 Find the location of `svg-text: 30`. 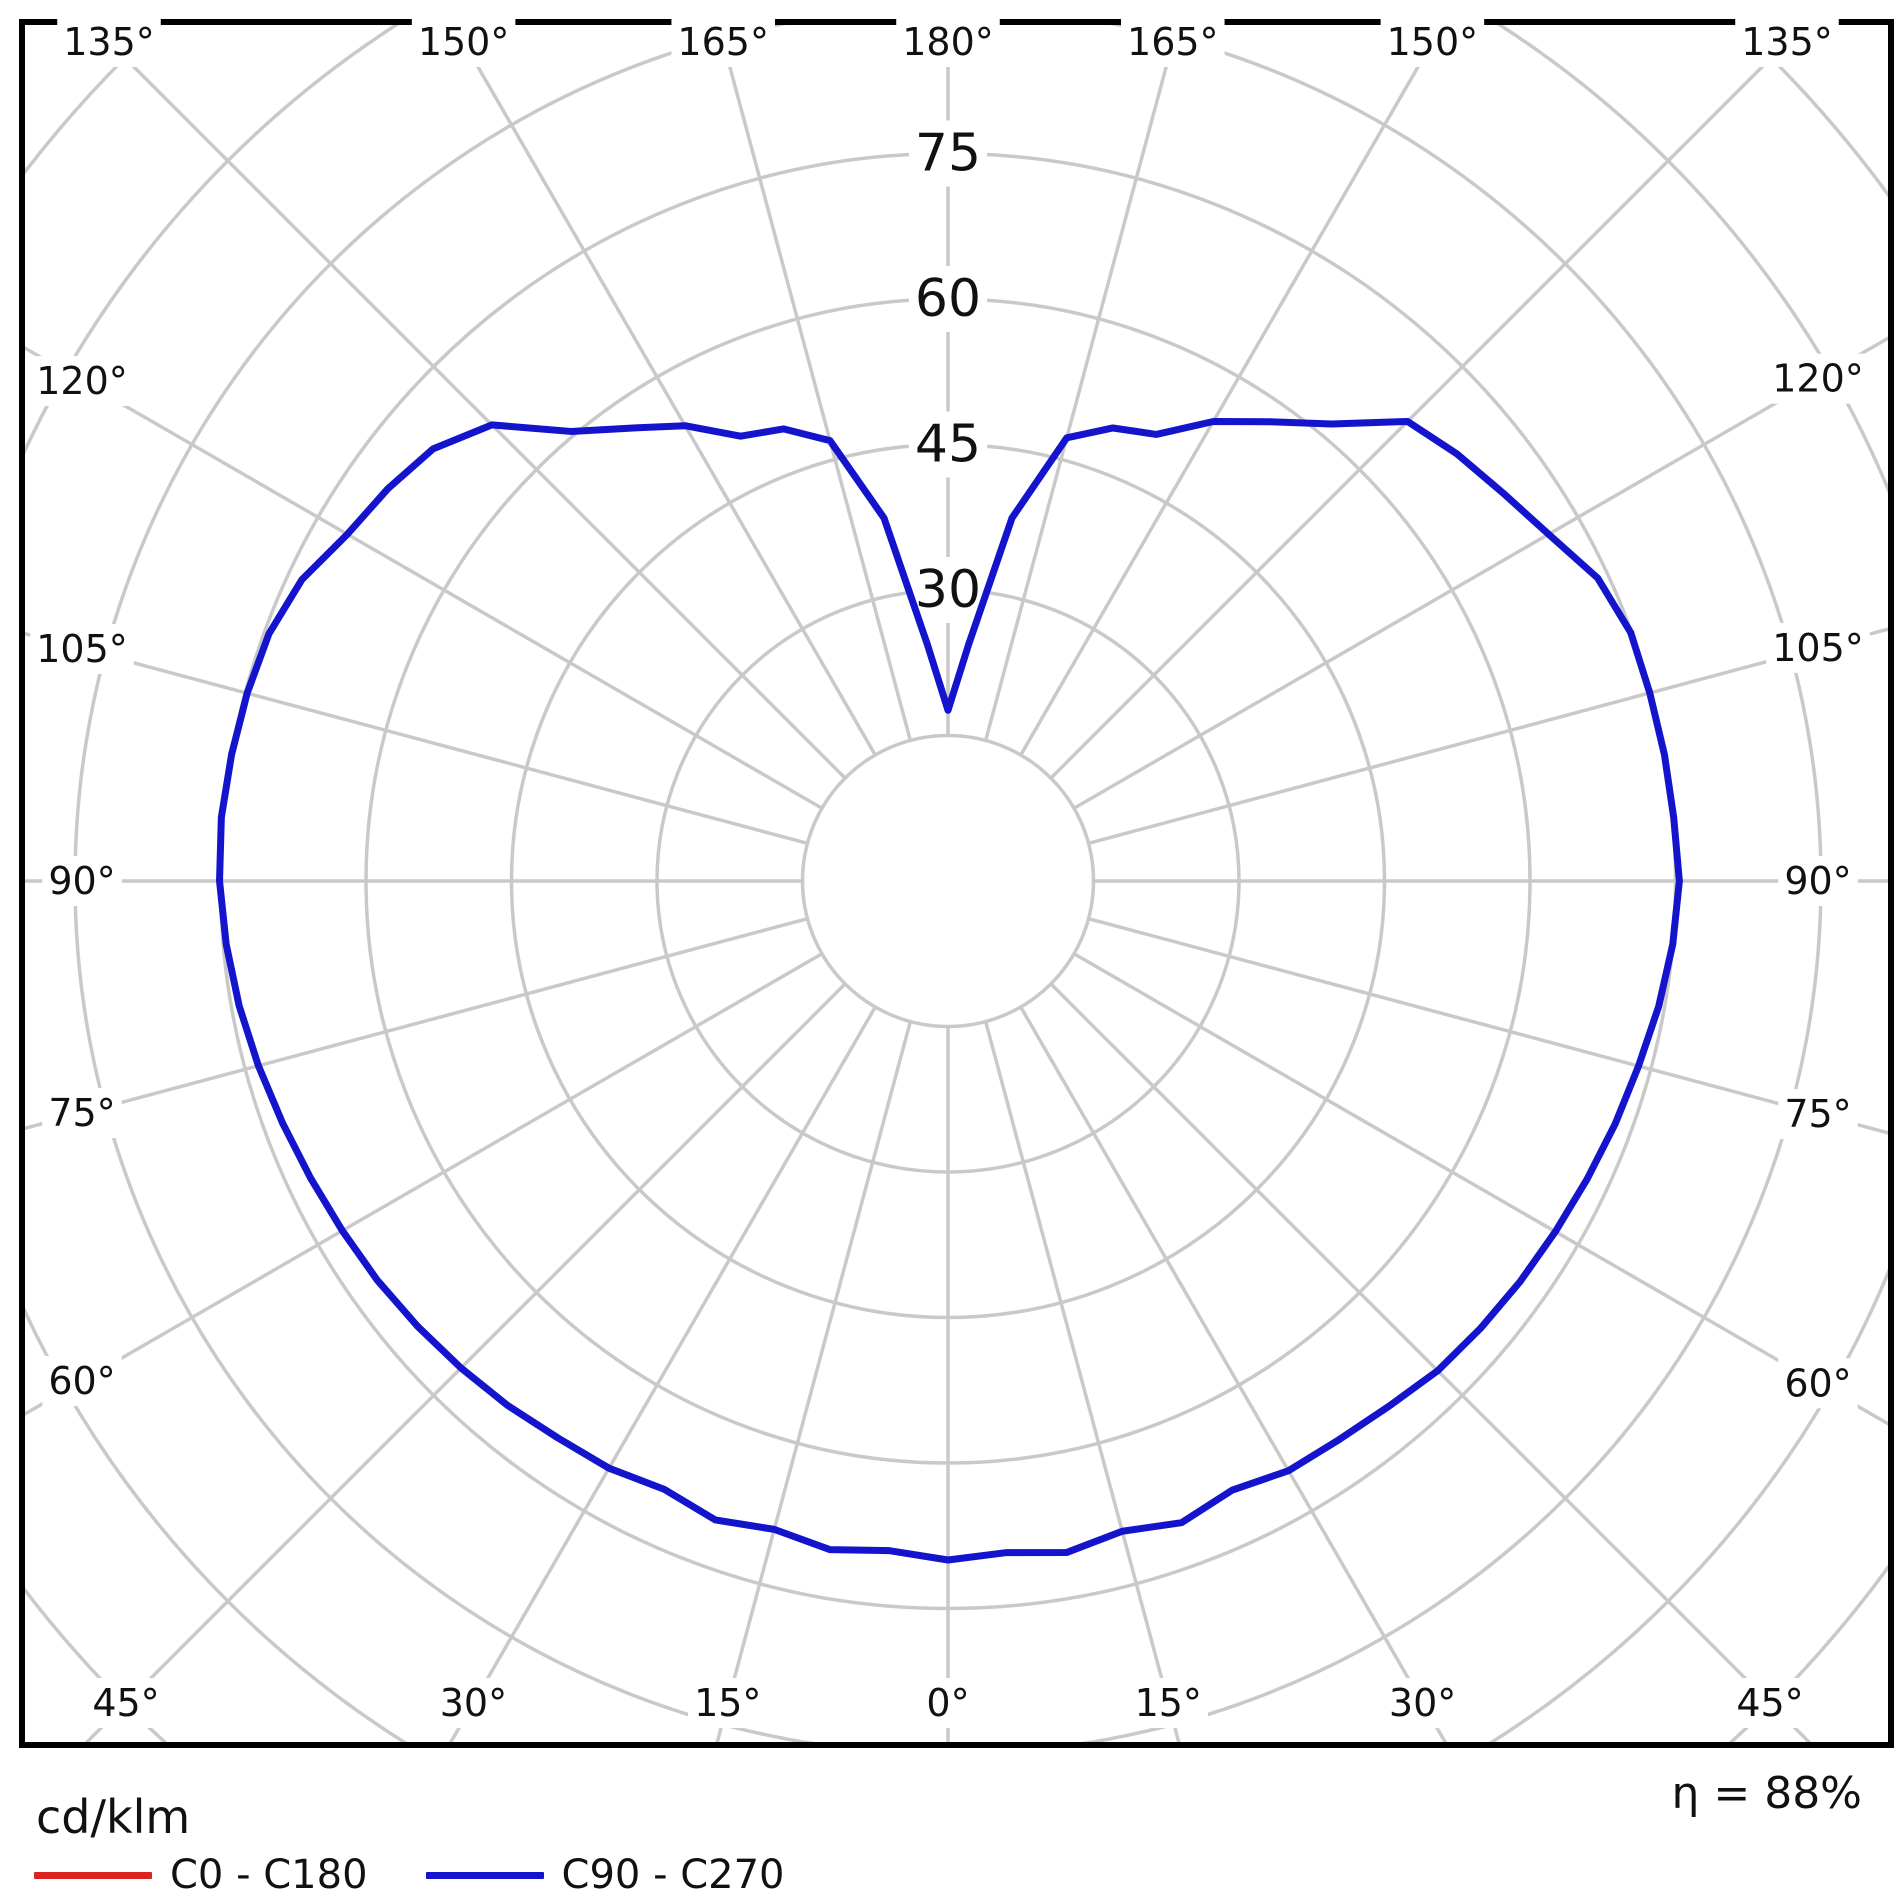

svg-text: 30 is located at coordinates (948, 590).